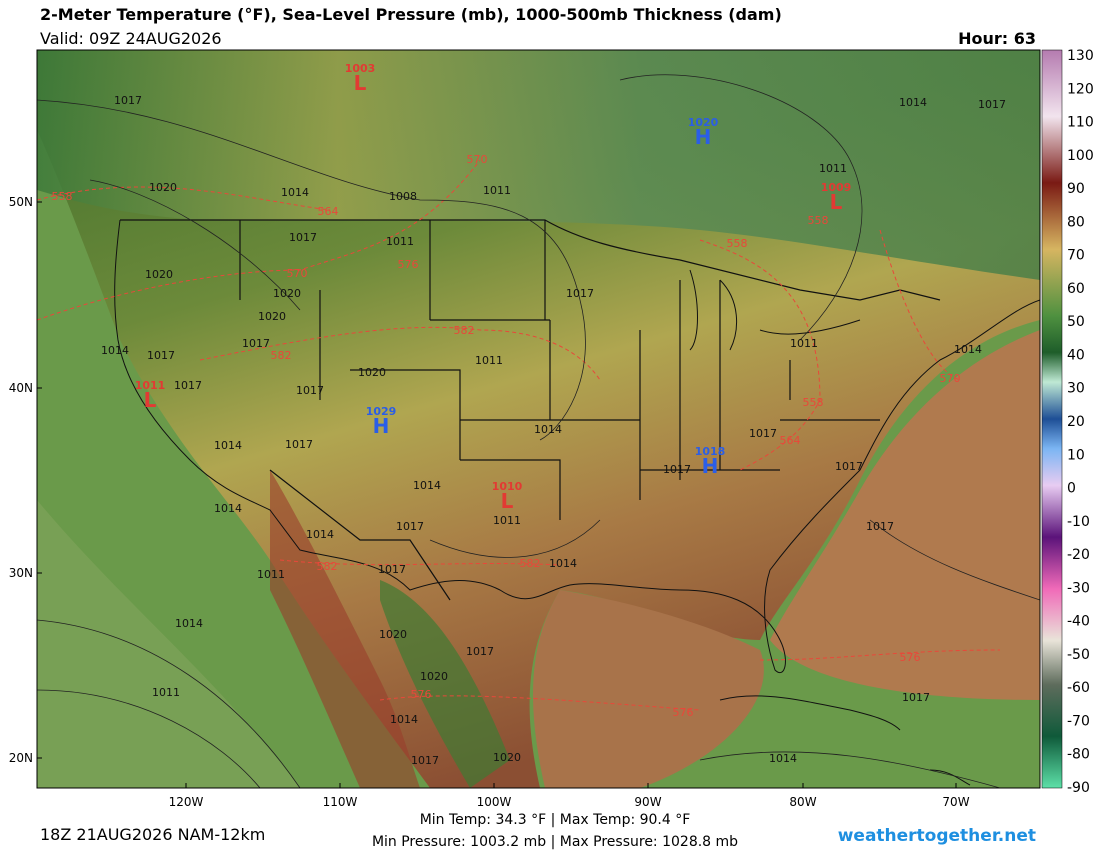 This screenshot has height=850, width=1100. I want to click on colorbar-label: 50, so click(1076, 322).